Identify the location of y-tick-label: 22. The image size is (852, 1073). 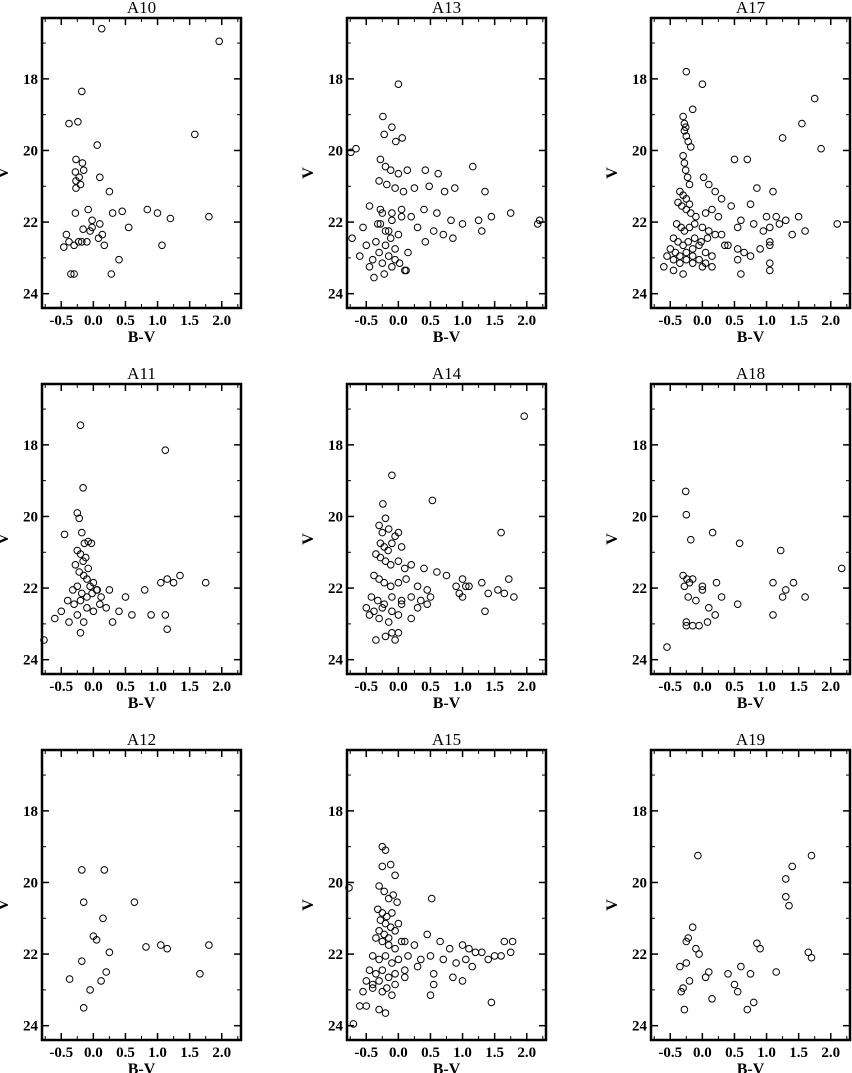
(639, 955).